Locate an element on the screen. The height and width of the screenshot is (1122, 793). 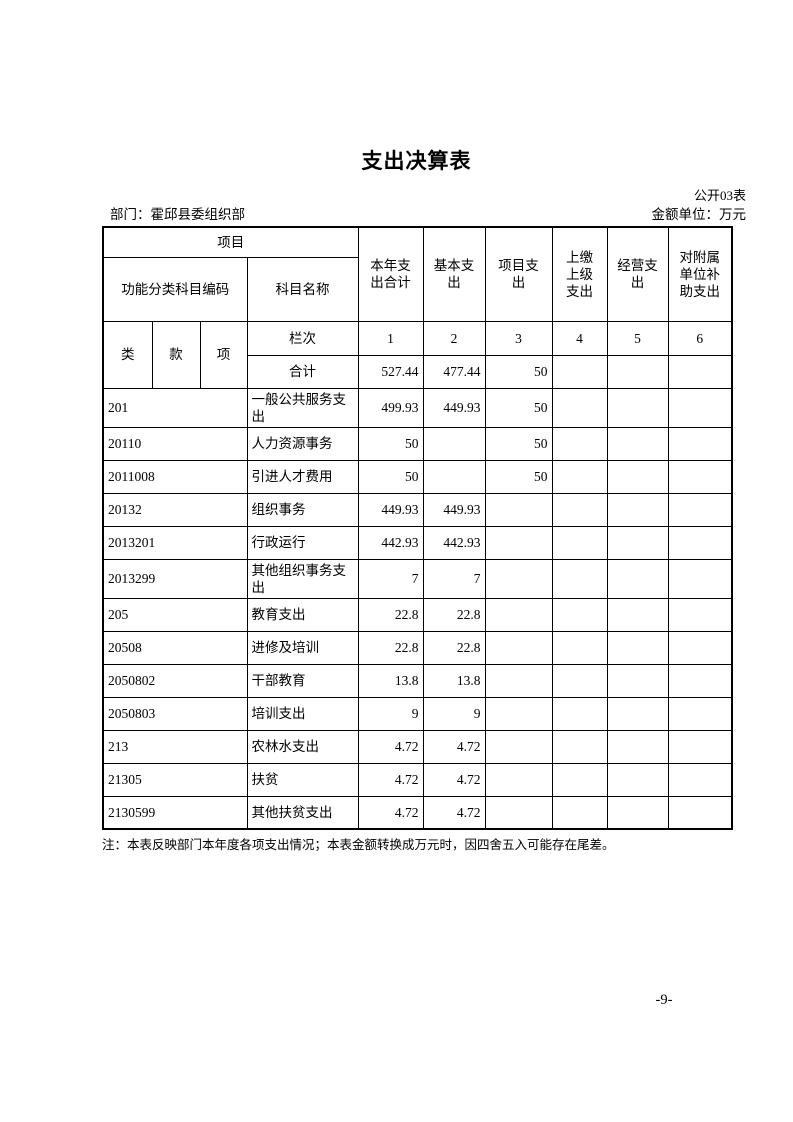
table-row: 2013299 其他组织事务支出 7 7 is located at coordinates (417, 578).